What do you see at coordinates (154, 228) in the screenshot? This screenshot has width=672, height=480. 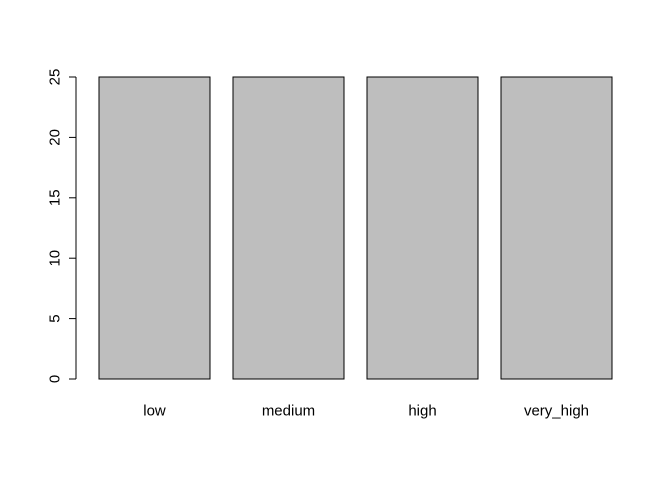 I see `bar-low` at bounding box center [154, 228].